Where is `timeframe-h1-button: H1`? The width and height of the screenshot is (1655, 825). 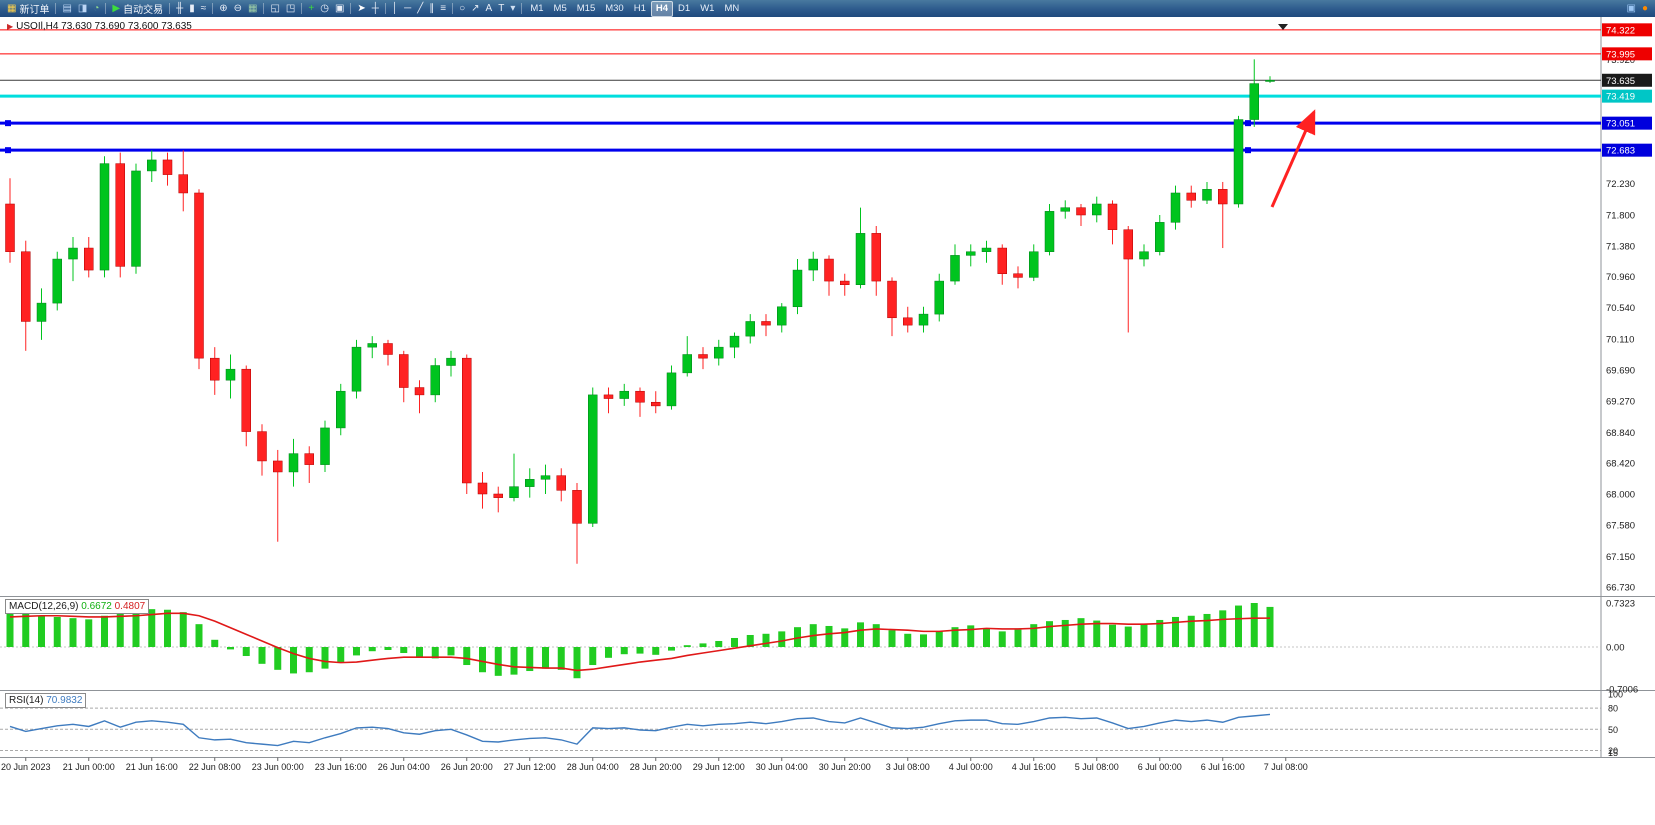
timeframe-h1-button: H1 is located at coordinates (639, 8).